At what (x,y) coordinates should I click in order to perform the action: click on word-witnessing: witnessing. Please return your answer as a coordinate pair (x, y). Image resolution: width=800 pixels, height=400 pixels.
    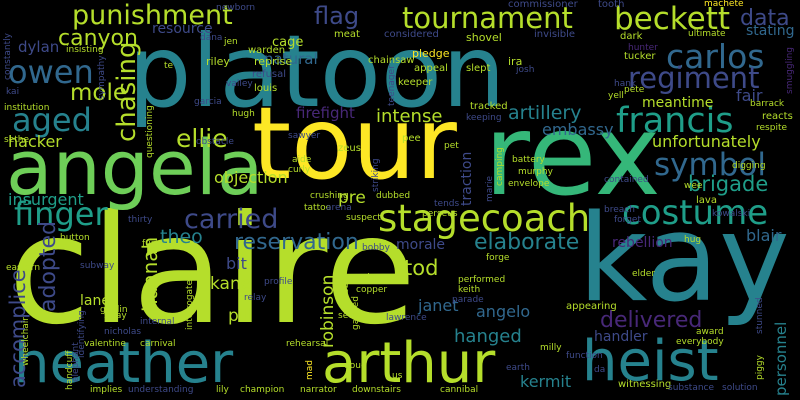
    Looking at the image, I should click on (645, 384).